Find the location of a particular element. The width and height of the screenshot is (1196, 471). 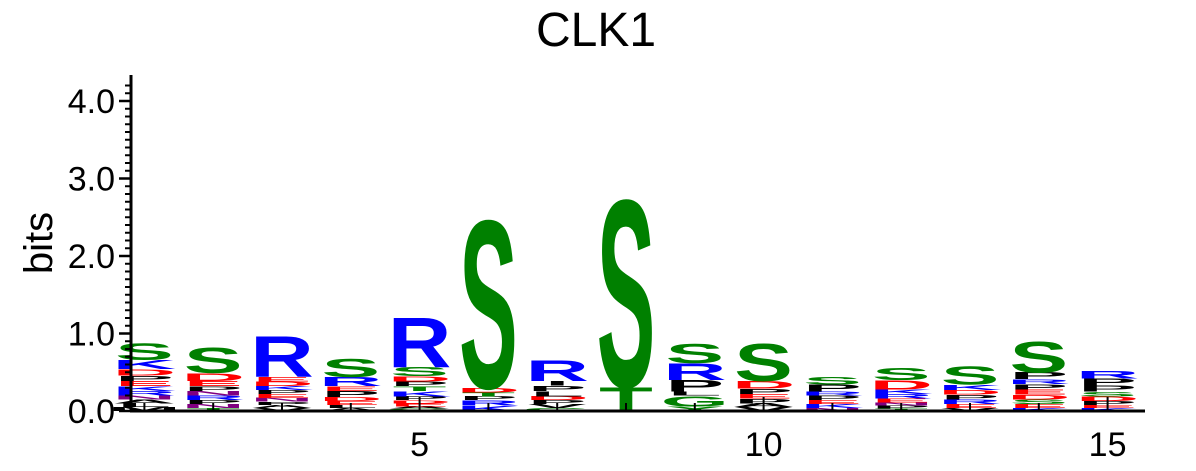

logo-letter: A is located at coordinates (144, 401).